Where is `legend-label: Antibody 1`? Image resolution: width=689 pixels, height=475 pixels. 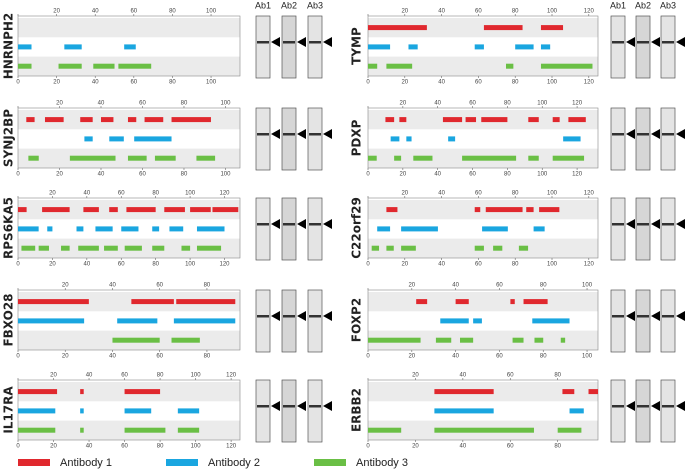 legend-label: Antibody 1 is located at coordinates (86, 463).